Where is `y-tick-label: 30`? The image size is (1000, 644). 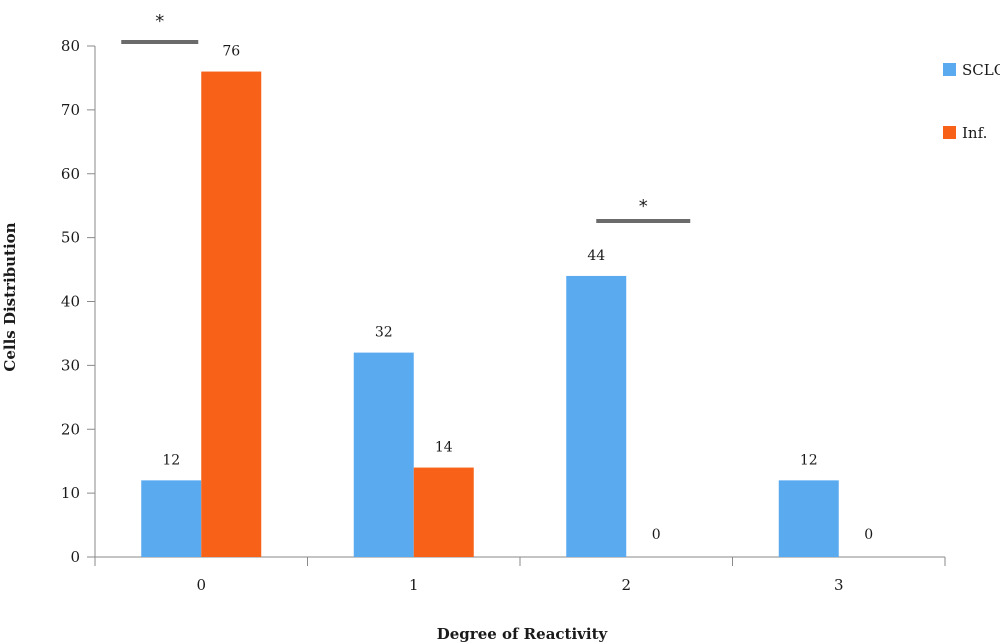 y-tick-label: 30 is located at coordinates (70, 365).